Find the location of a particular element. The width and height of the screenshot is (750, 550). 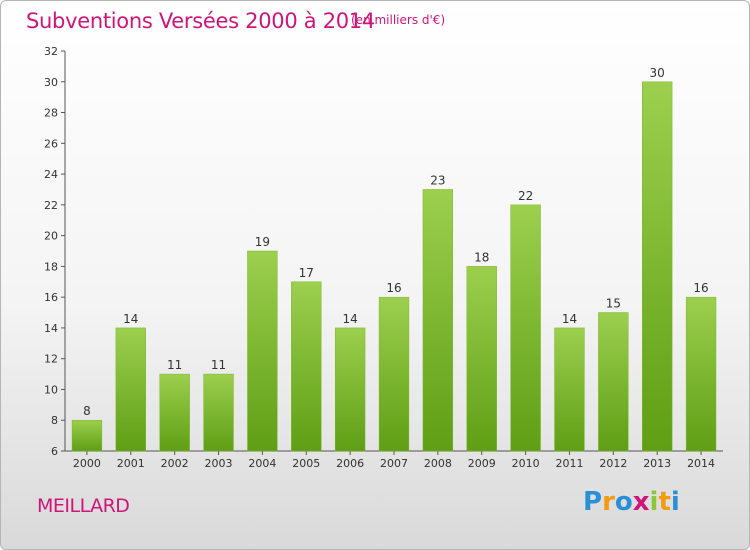

y-tick-label: 32 is located at coordinates (51, 51).